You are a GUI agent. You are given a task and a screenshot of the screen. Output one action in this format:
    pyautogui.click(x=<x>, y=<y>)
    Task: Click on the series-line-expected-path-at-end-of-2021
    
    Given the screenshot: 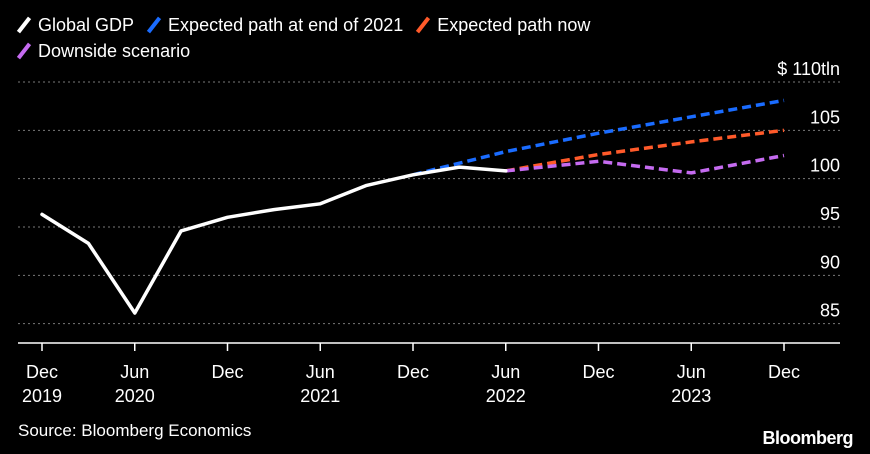 What is the action you would take?
    pyautogui.click(x=598, y=137)
    